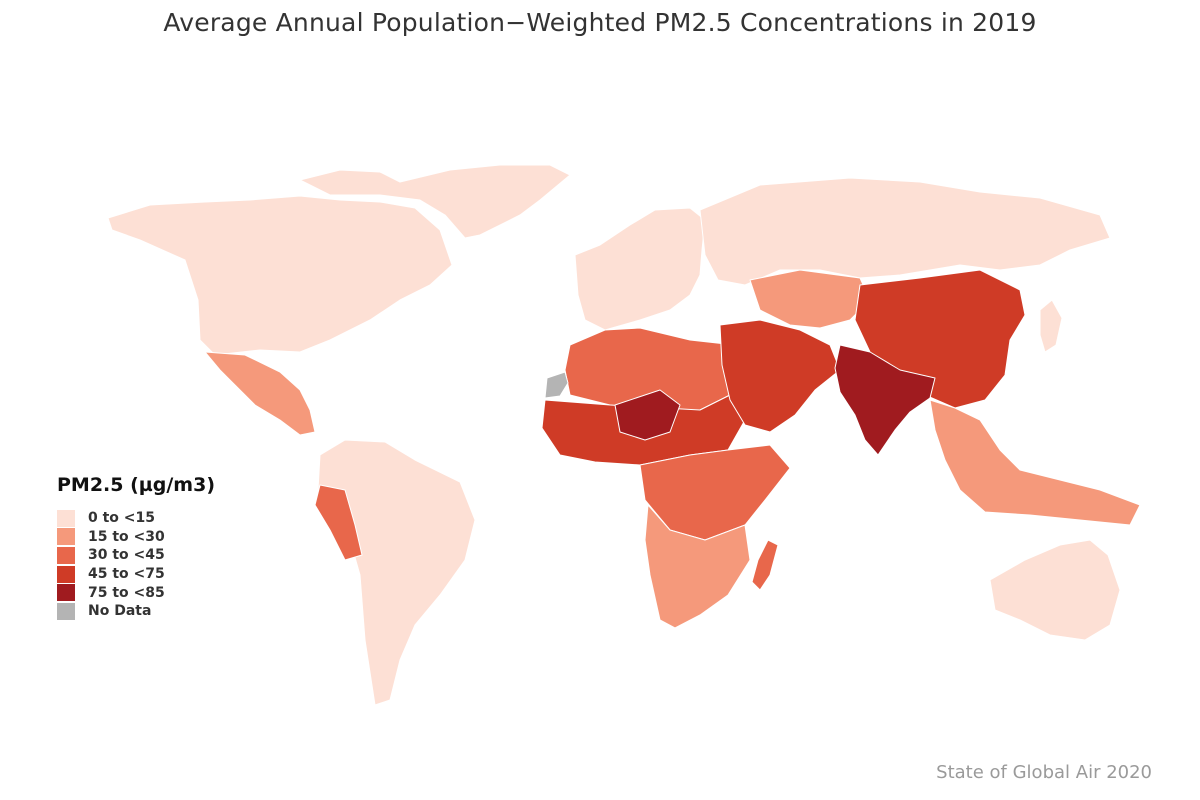  I want to click on region-greenland, so click(435, 201).